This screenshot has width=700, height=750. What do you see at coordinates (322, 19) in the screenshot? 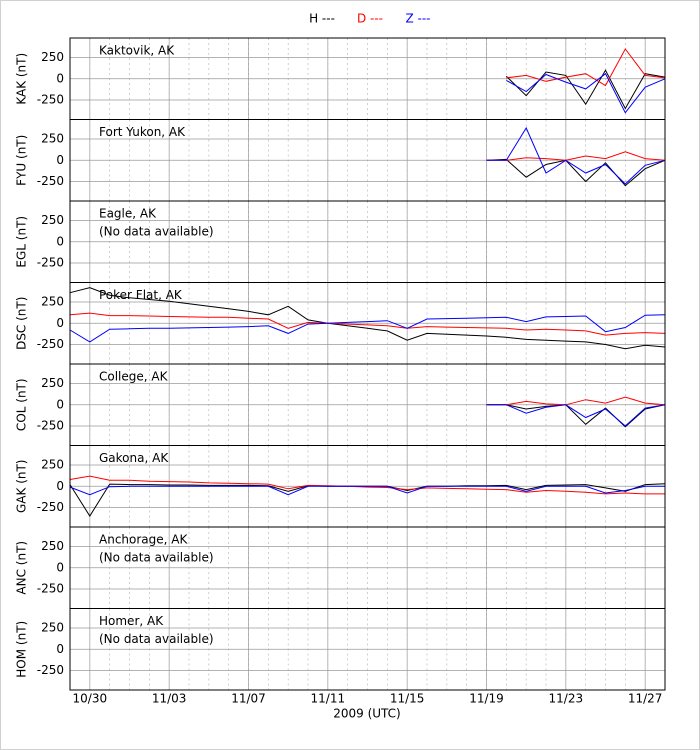
I see `legend-entry: H ---` at bounding box center [322, 19].